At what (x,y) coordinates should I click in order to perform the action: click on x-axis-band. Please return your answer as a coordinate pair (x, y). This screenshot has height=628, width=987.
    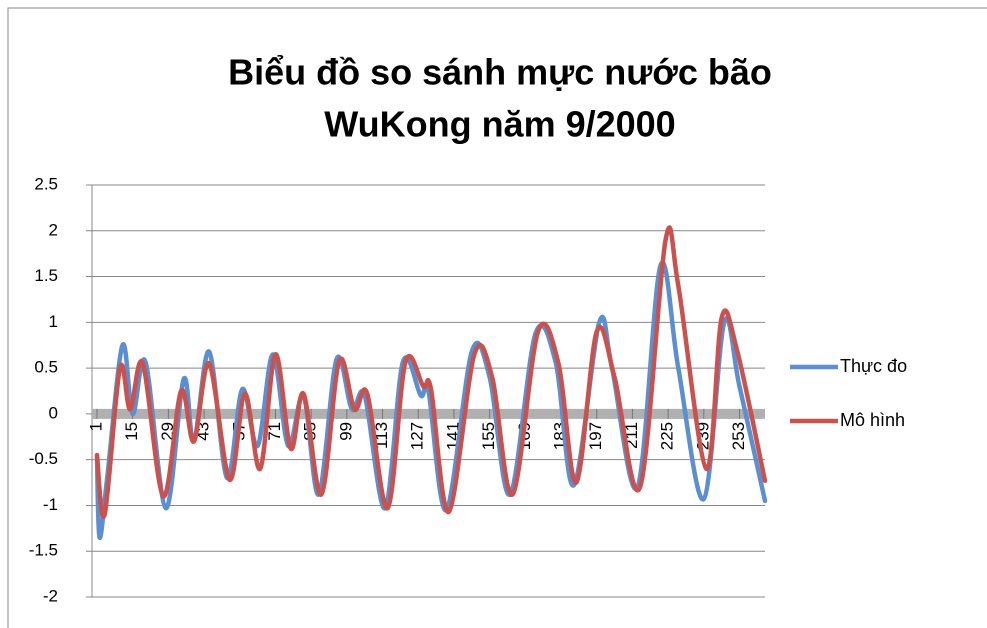
    Looking at the image, I should click on (428, 413).